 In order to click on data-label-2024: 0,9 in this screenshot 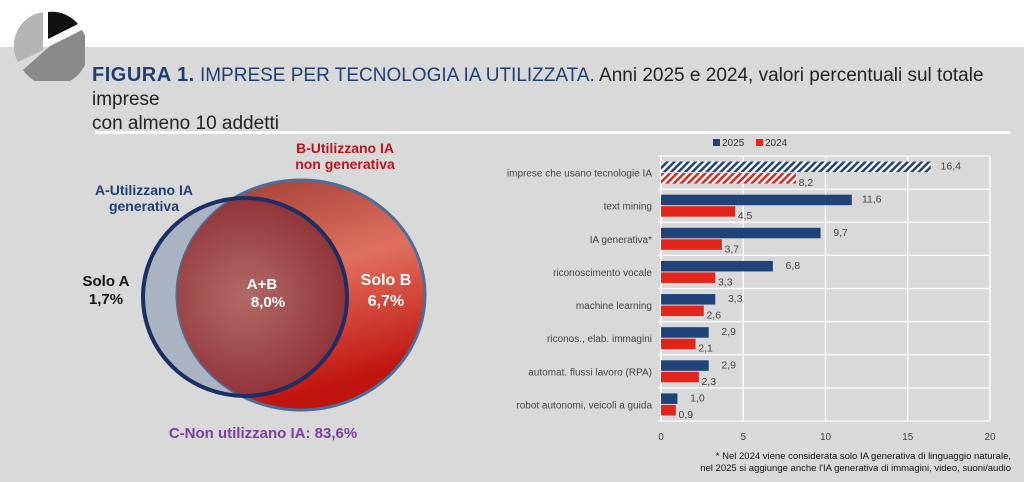, I will do `click(686, 415)`.